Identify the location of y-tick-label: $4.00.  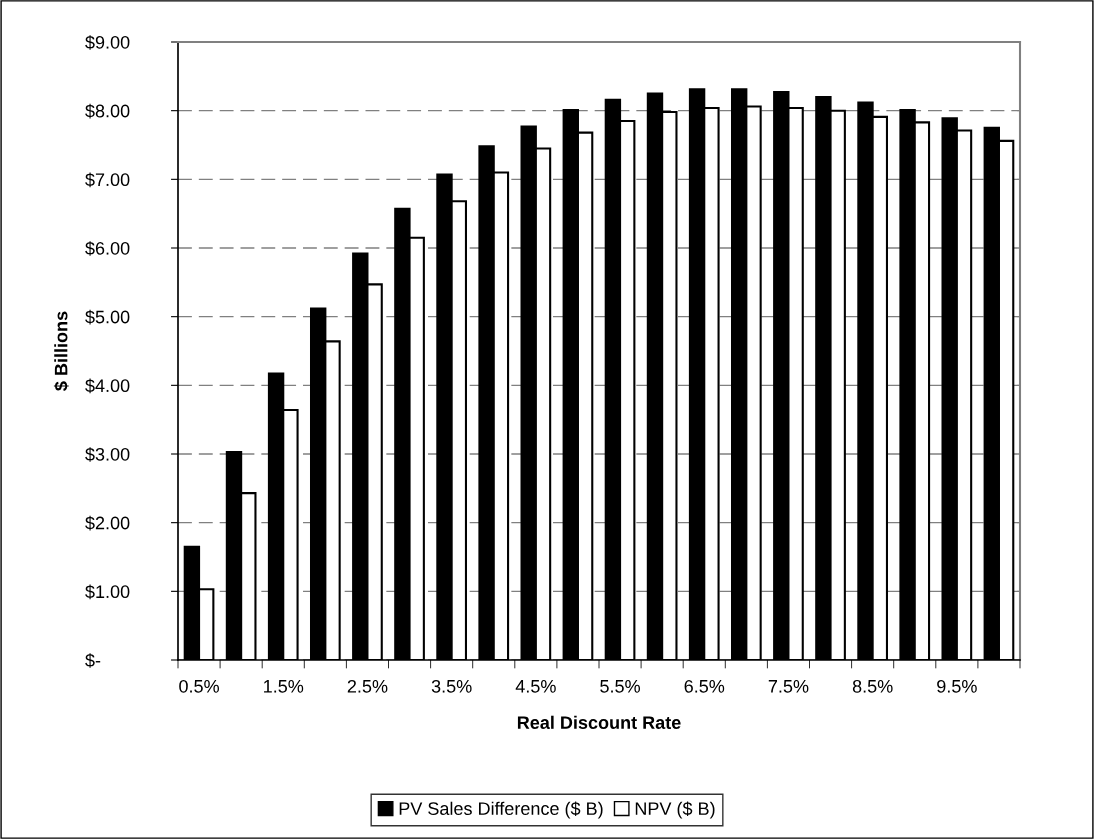
(107, 386).